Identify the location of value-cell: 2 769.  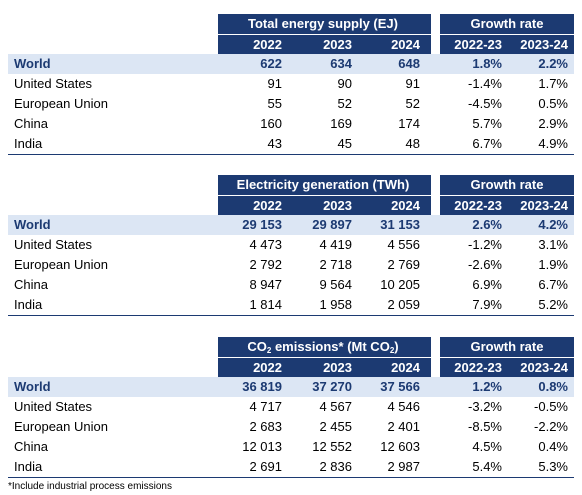
(403, 264).